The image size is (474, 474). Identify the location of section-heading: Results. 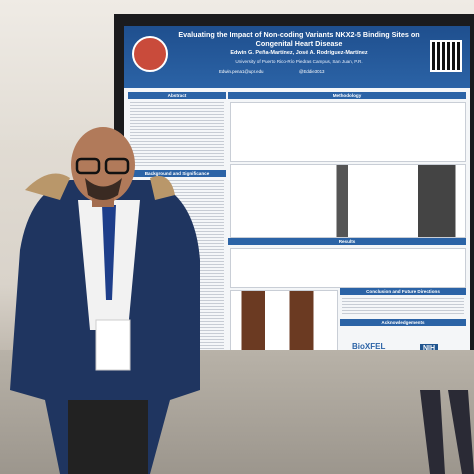
(347, 241).